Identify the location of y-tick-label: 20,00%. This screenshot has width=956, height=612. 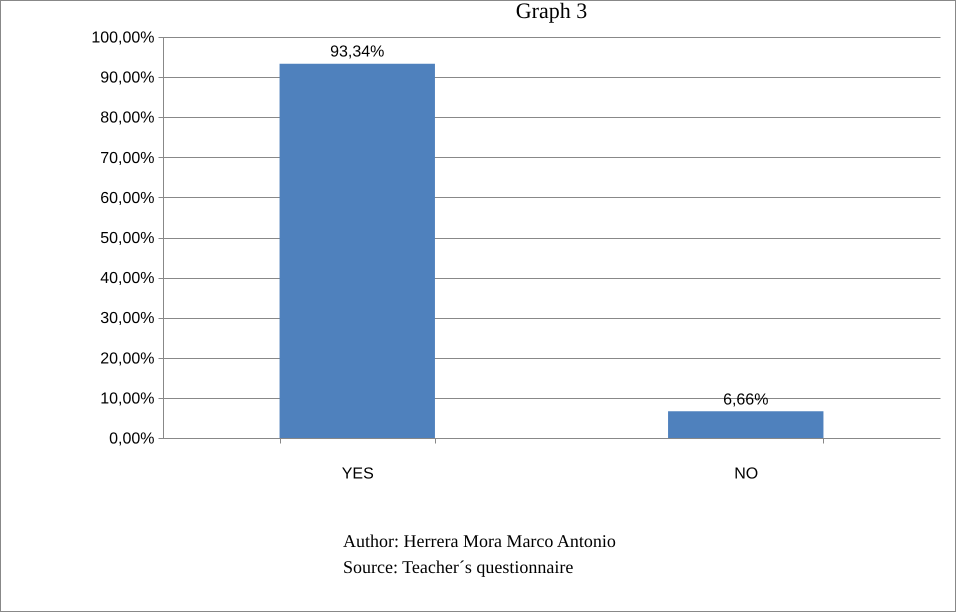
(127, 359).